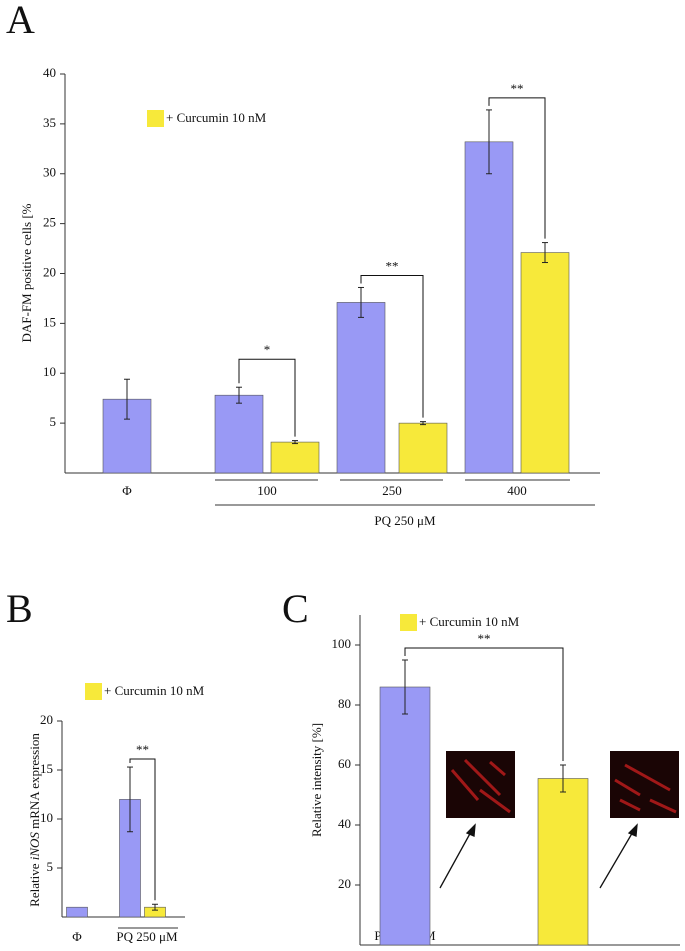 The width and height of the screenshot is (685, 951). I want to click on x-tick-label: 400, so click(517, 490).